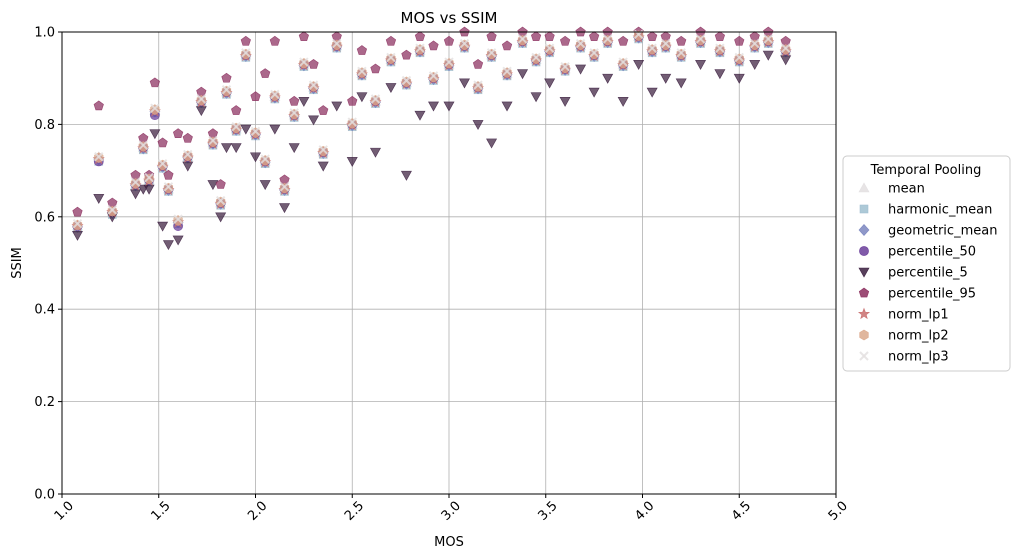 The height and width of the screenshot is (559, 1020). What do you see at coordinates (48, 264) in the screenshot?
I see `y-axis-ticks: 0.0 0.2 0.4 0.6 0.8 1.0` at bounding box center [48, 264].